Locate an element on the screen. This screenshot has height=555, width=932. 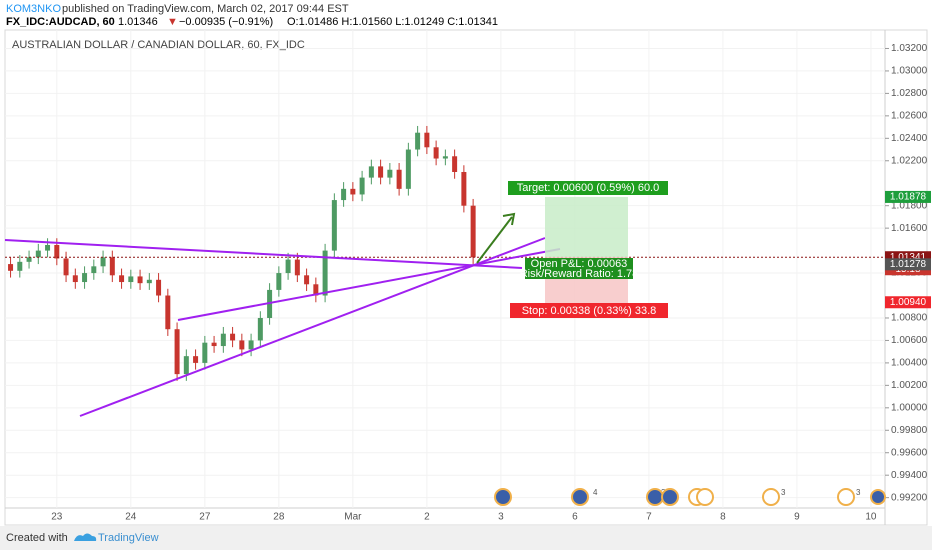
ratio-label: Risk/Reward Ratio: 1.78 is located at coordinates (579, 274).